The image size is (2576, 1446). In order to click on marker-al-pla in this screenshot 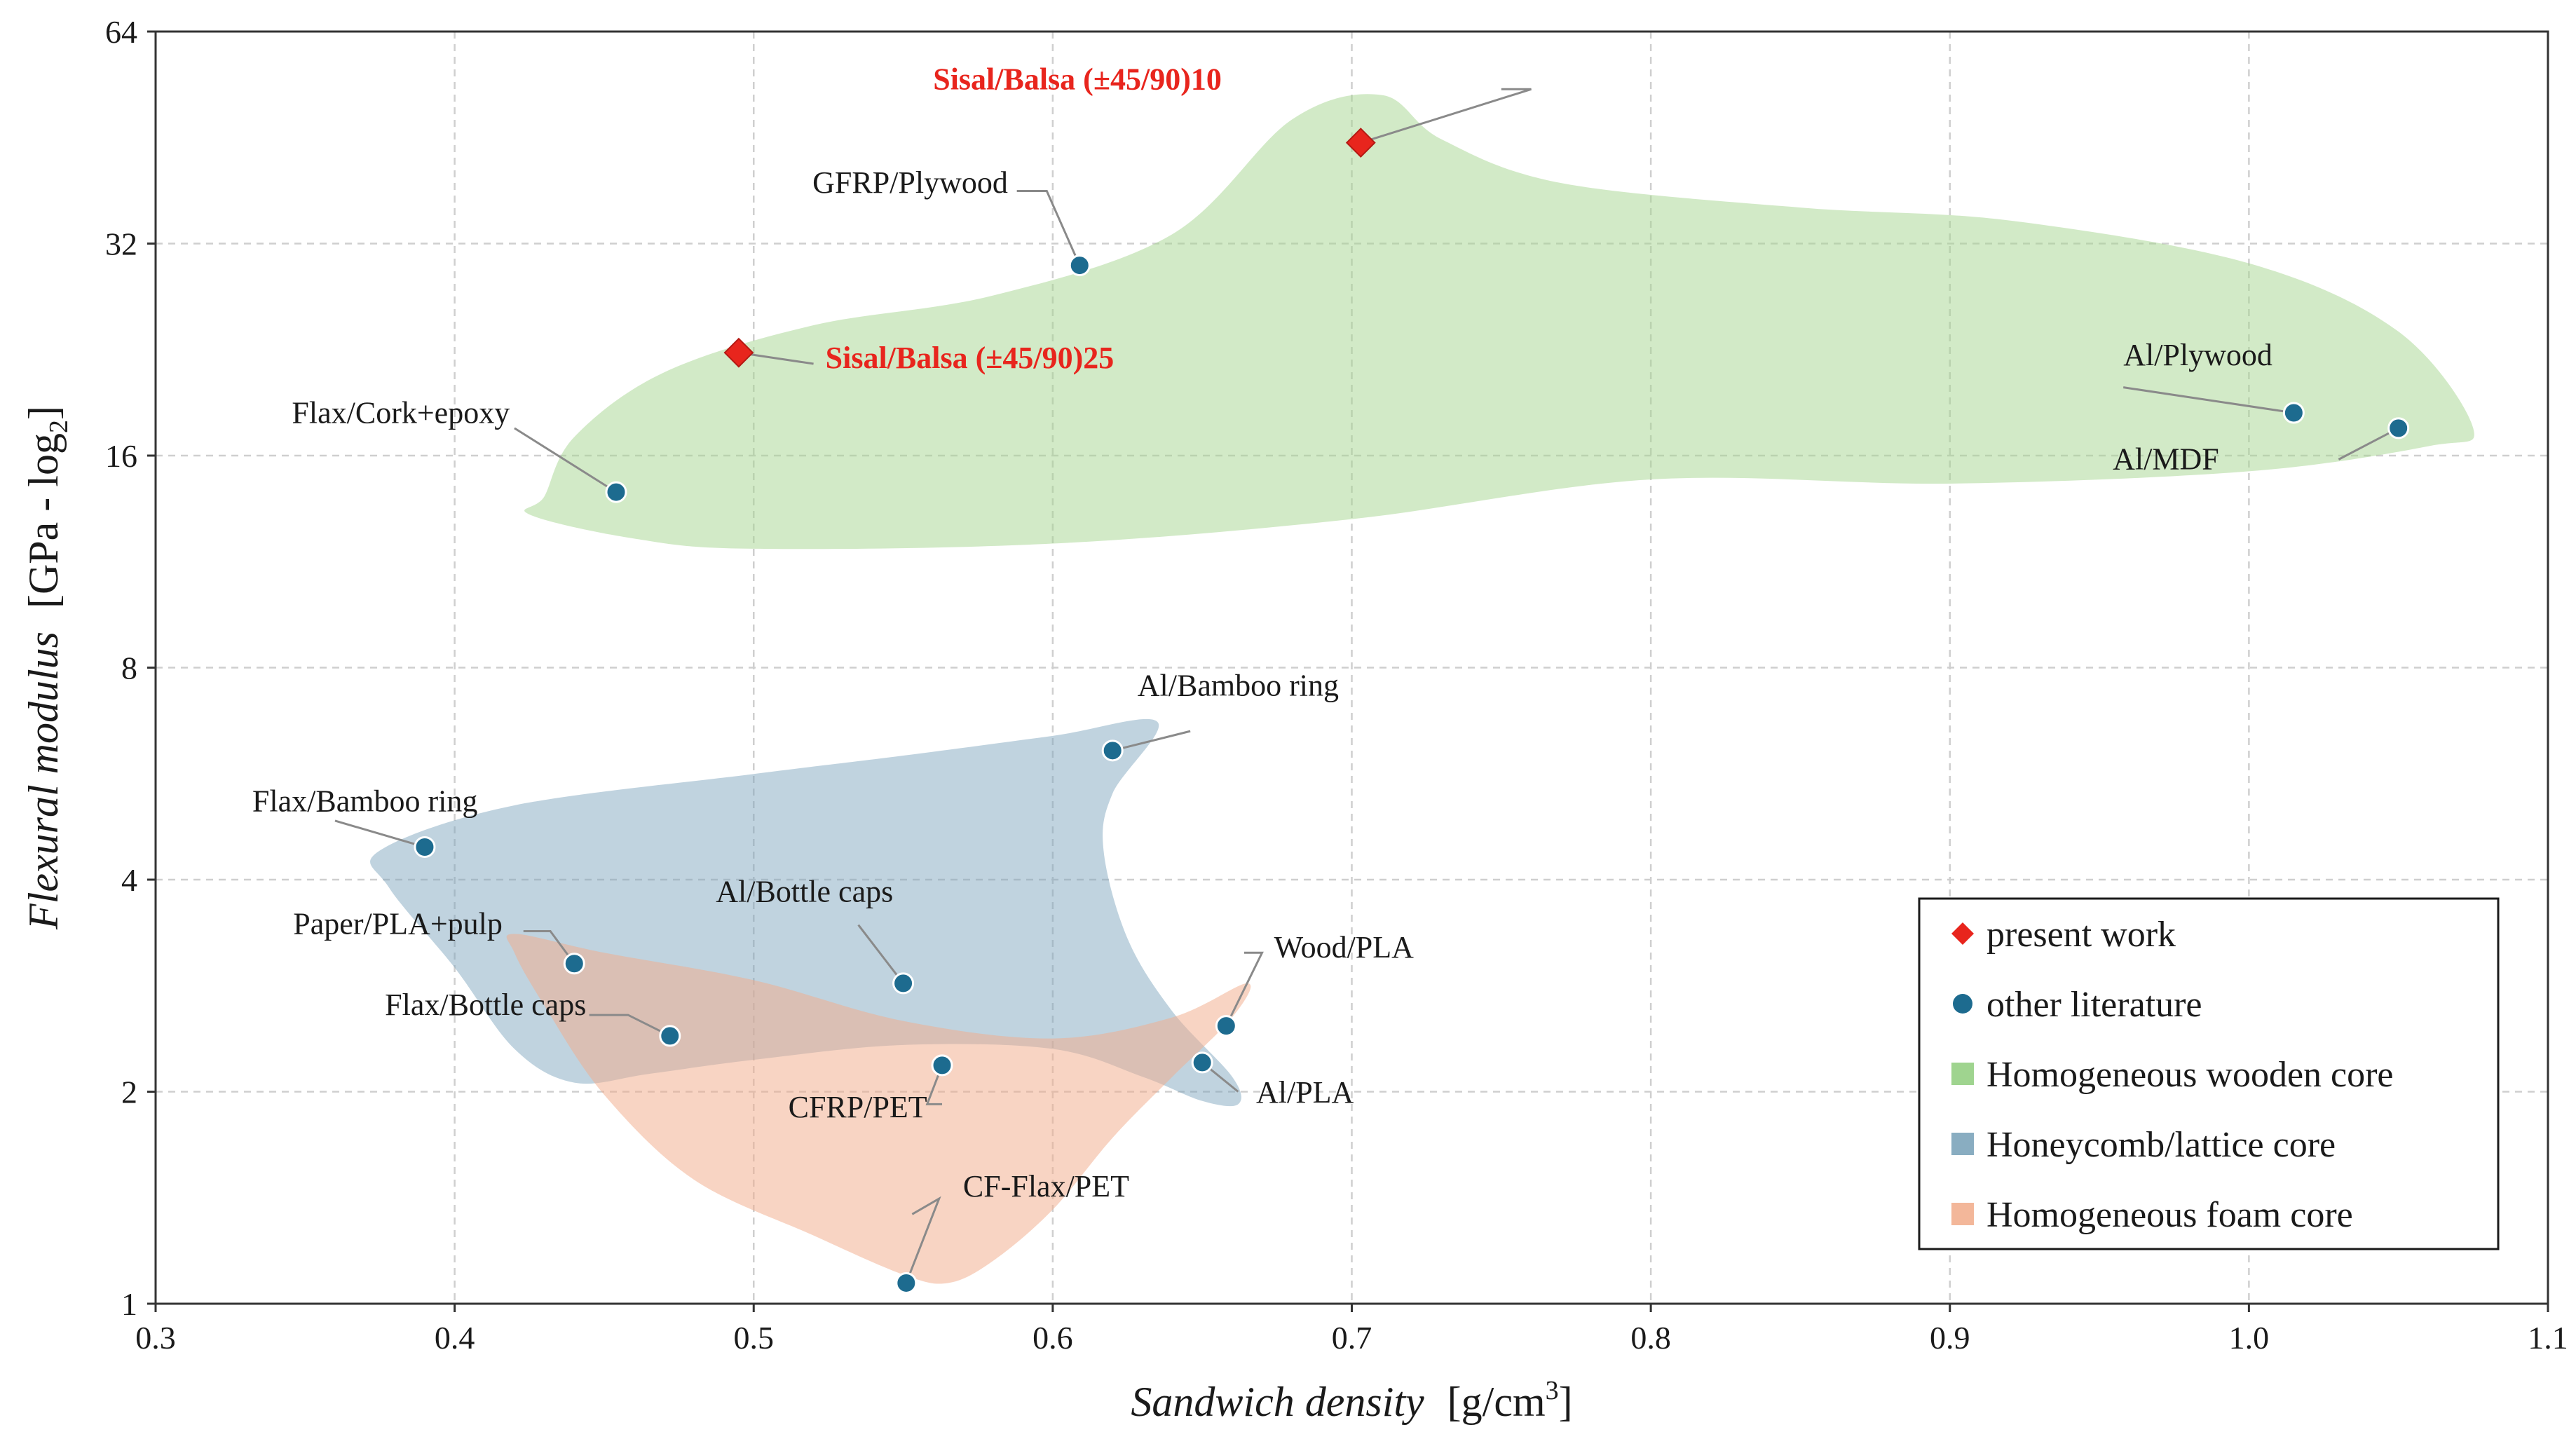, I will do `click(1202, 1062)`.